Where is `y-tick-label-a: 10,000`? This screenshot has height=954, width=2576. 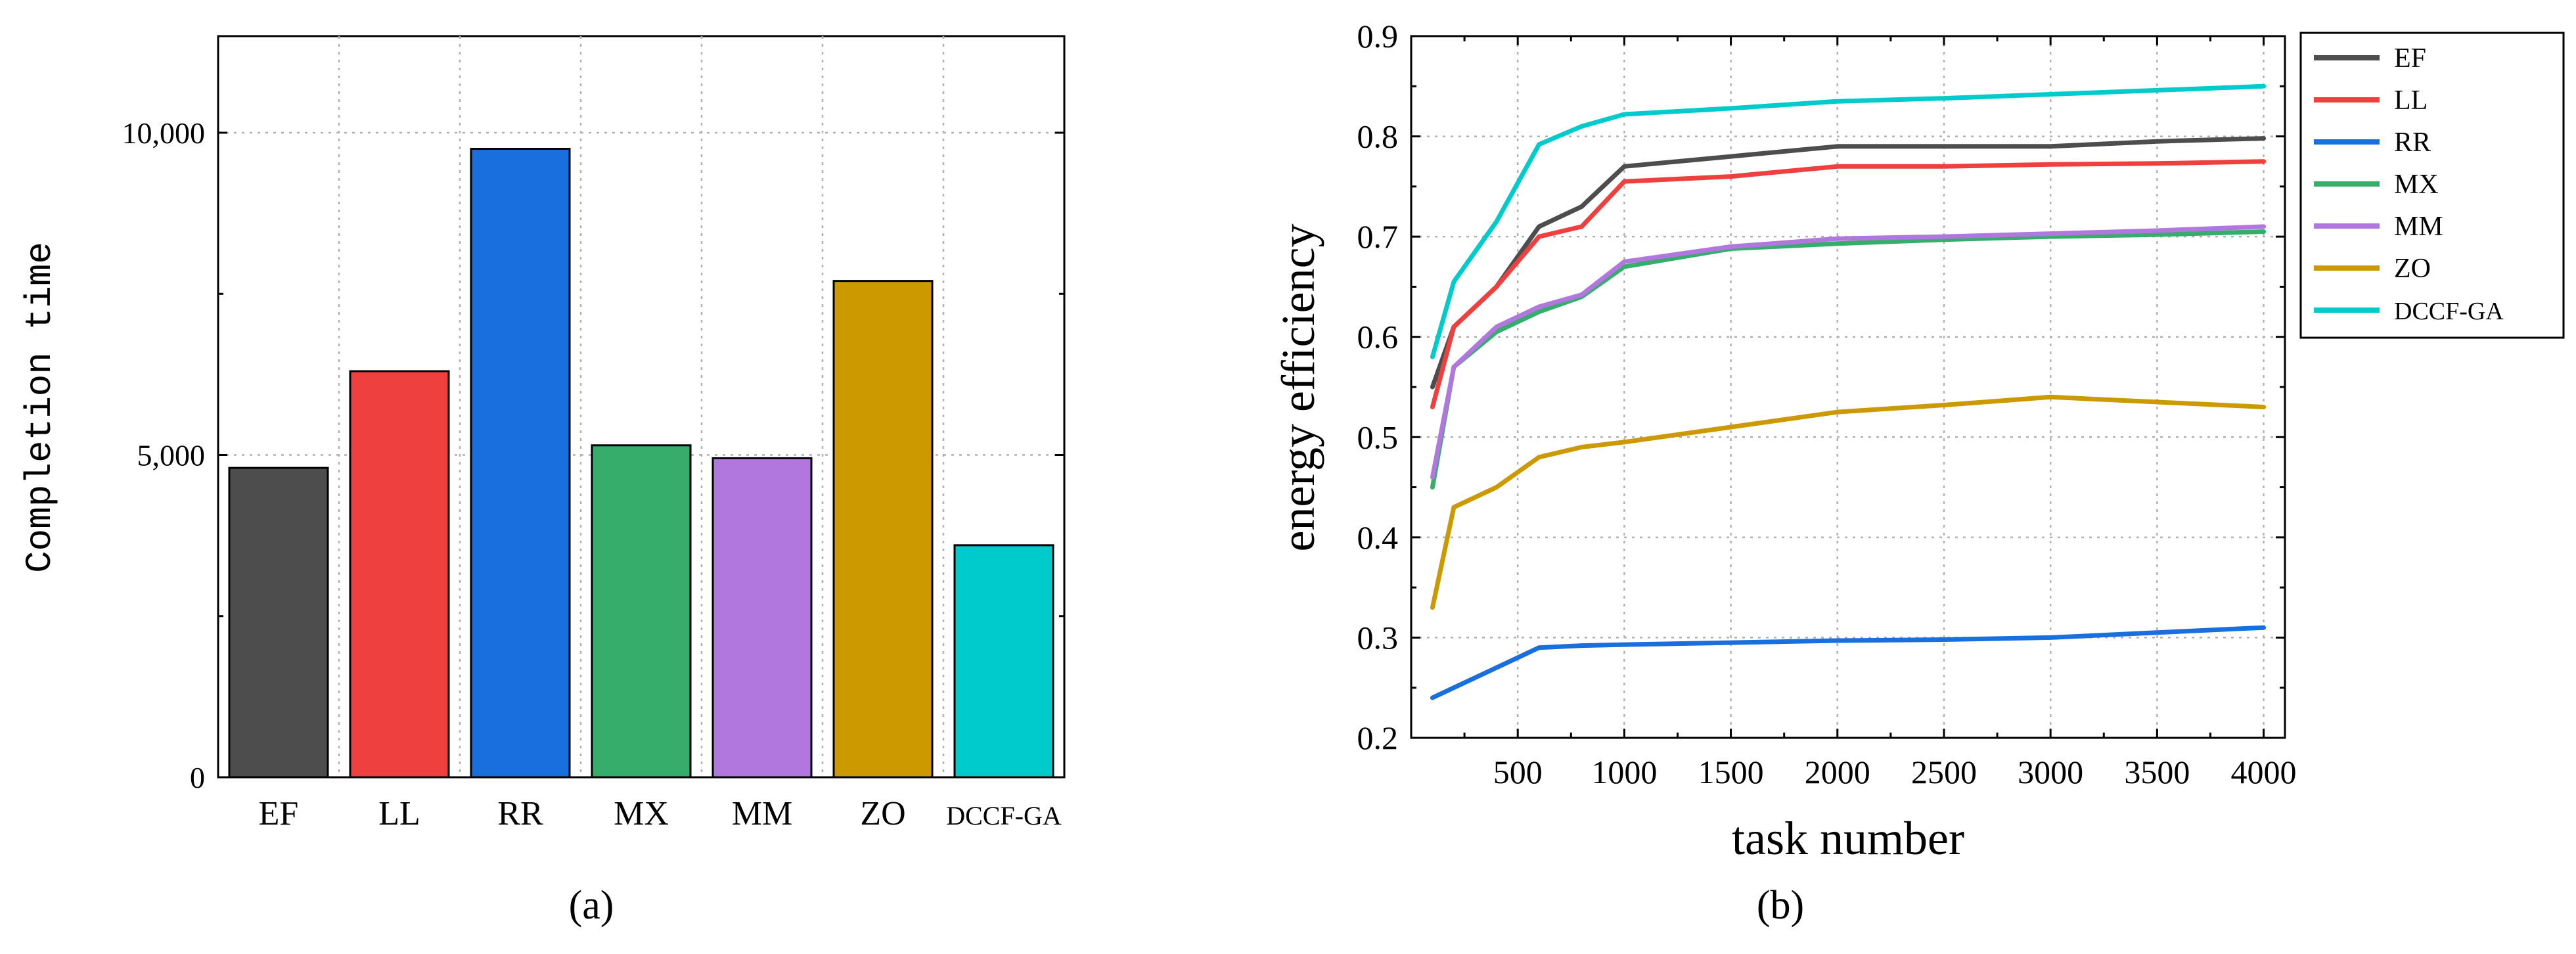
y-tick-label-a: 10,000 is located at coordinates (164, 133).